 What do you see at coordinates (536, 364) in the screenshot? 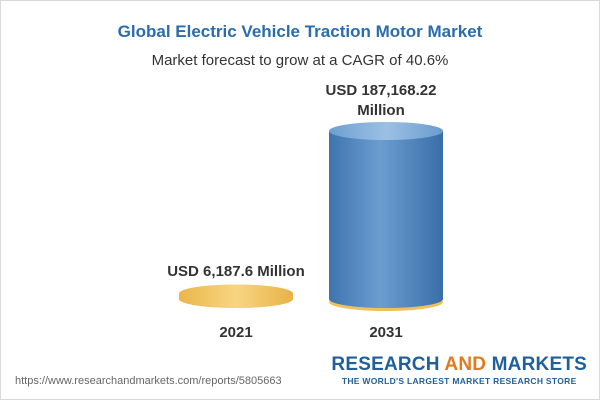
I see `brand-name-part2: MARKETS` at bounding box center [536, 364].